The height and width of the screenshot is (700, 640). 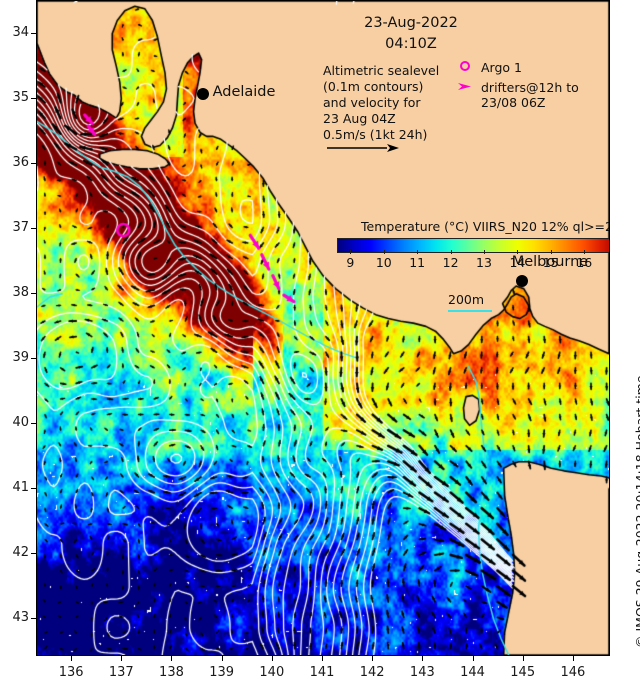 I want to click on lon-tick-label: 136, so click(x=71, y=672).